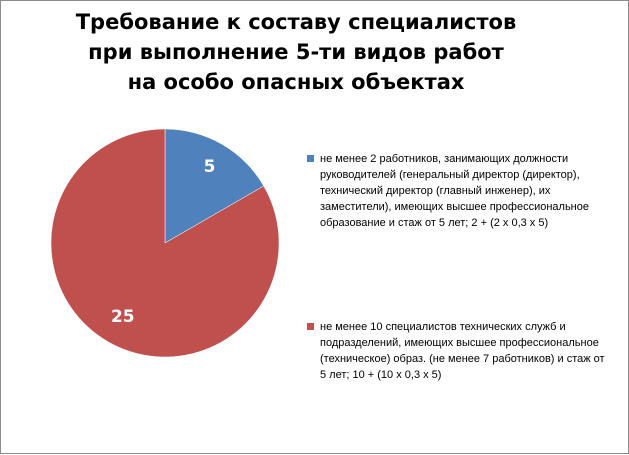  I want to click on pie-data-label-1: 5, so click(210, 167).